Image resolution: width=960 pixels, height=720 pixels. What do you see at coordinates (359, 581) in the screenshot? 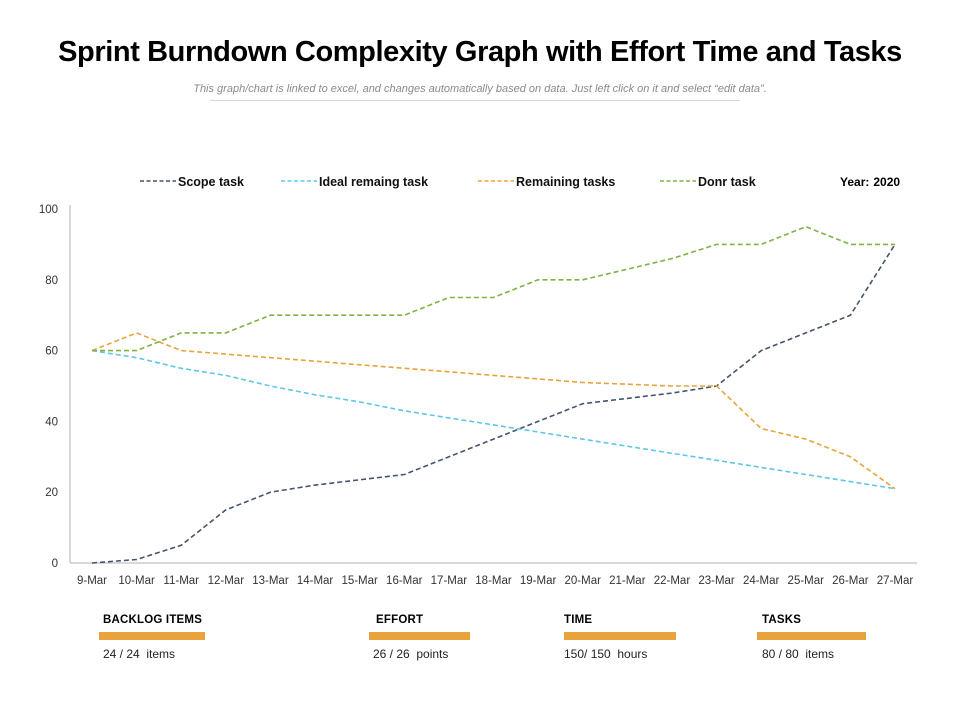
I see `x-tick-label: 15-Mar` at bounding box center [359, 581].